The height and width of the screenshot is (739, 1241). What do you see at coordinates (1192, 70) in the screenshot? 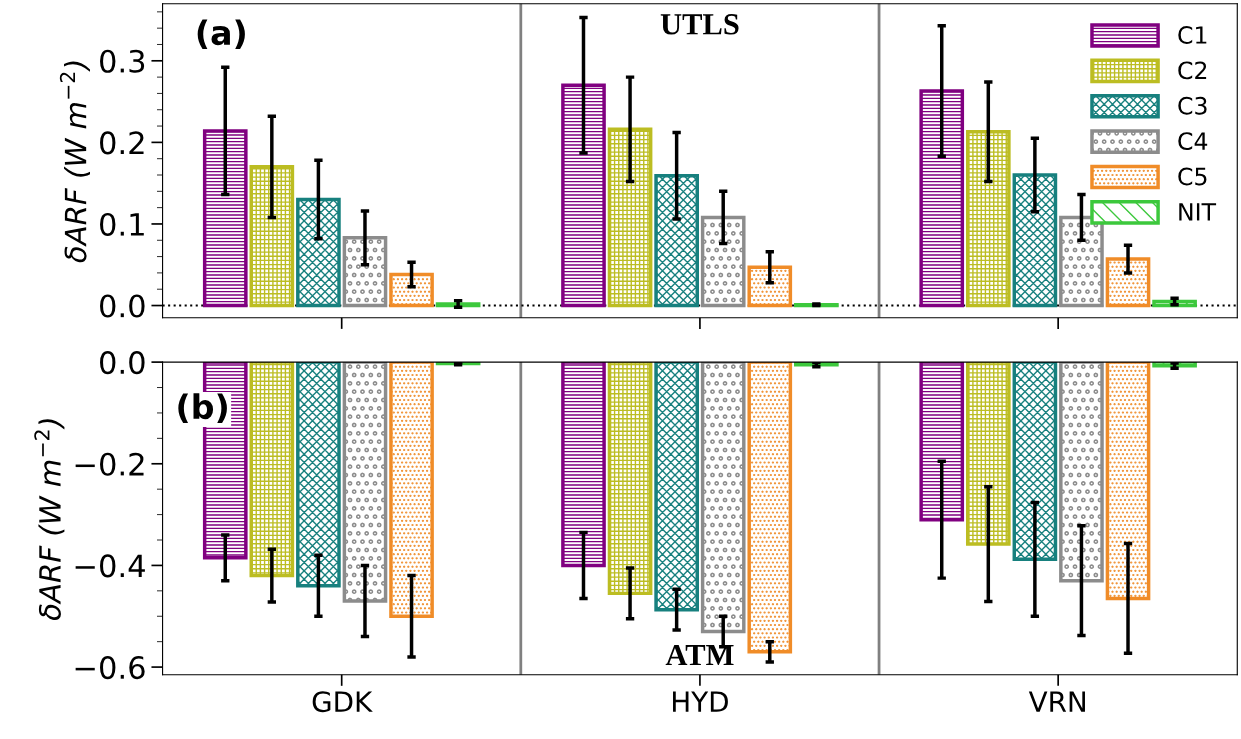
I see `legend-label: C2` at bounding box center [1192, 70].